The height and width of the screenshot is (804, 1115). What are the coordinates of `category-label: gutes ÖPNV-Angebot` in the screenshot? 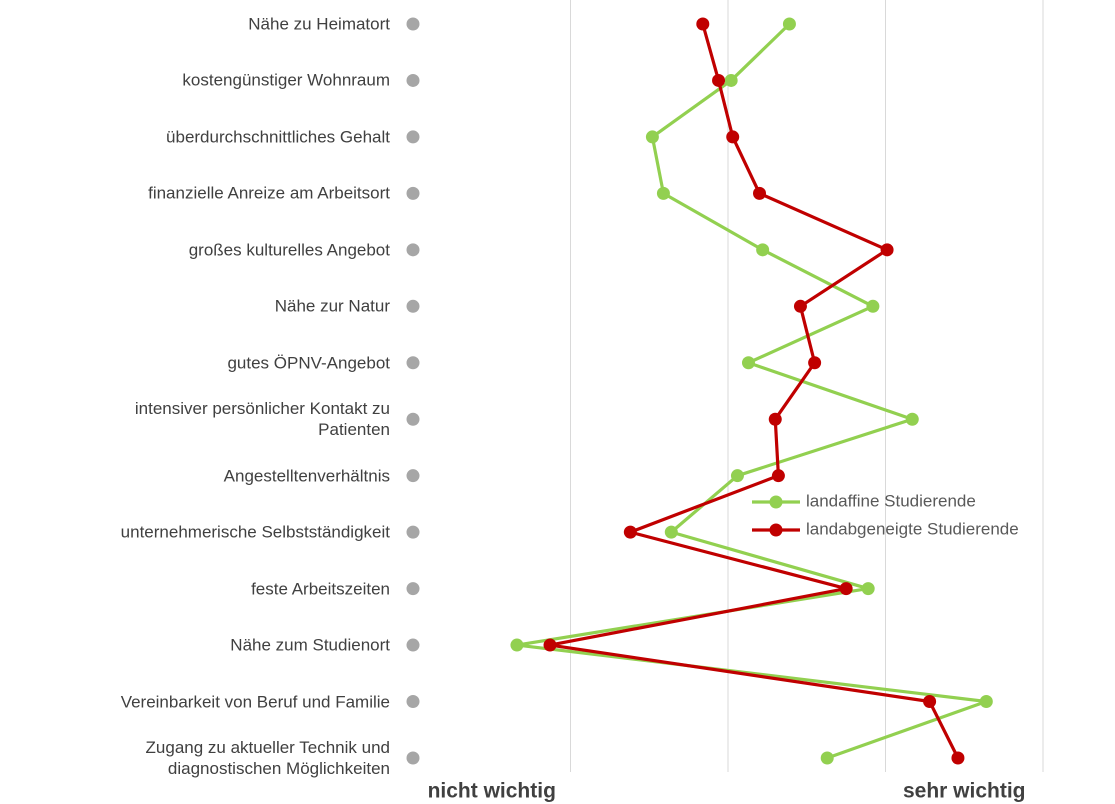 It's located at (308, 363).